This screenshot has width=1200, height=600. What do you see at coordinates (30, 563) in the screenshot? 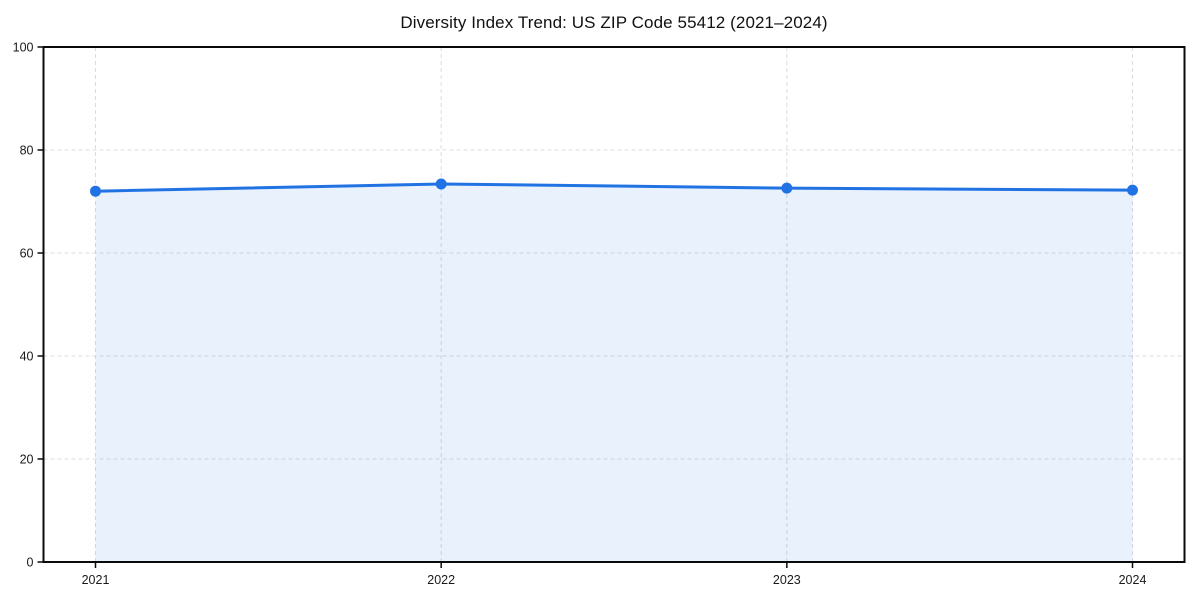
I see `y-tick-label: 0` at bounding box center [30, 563].